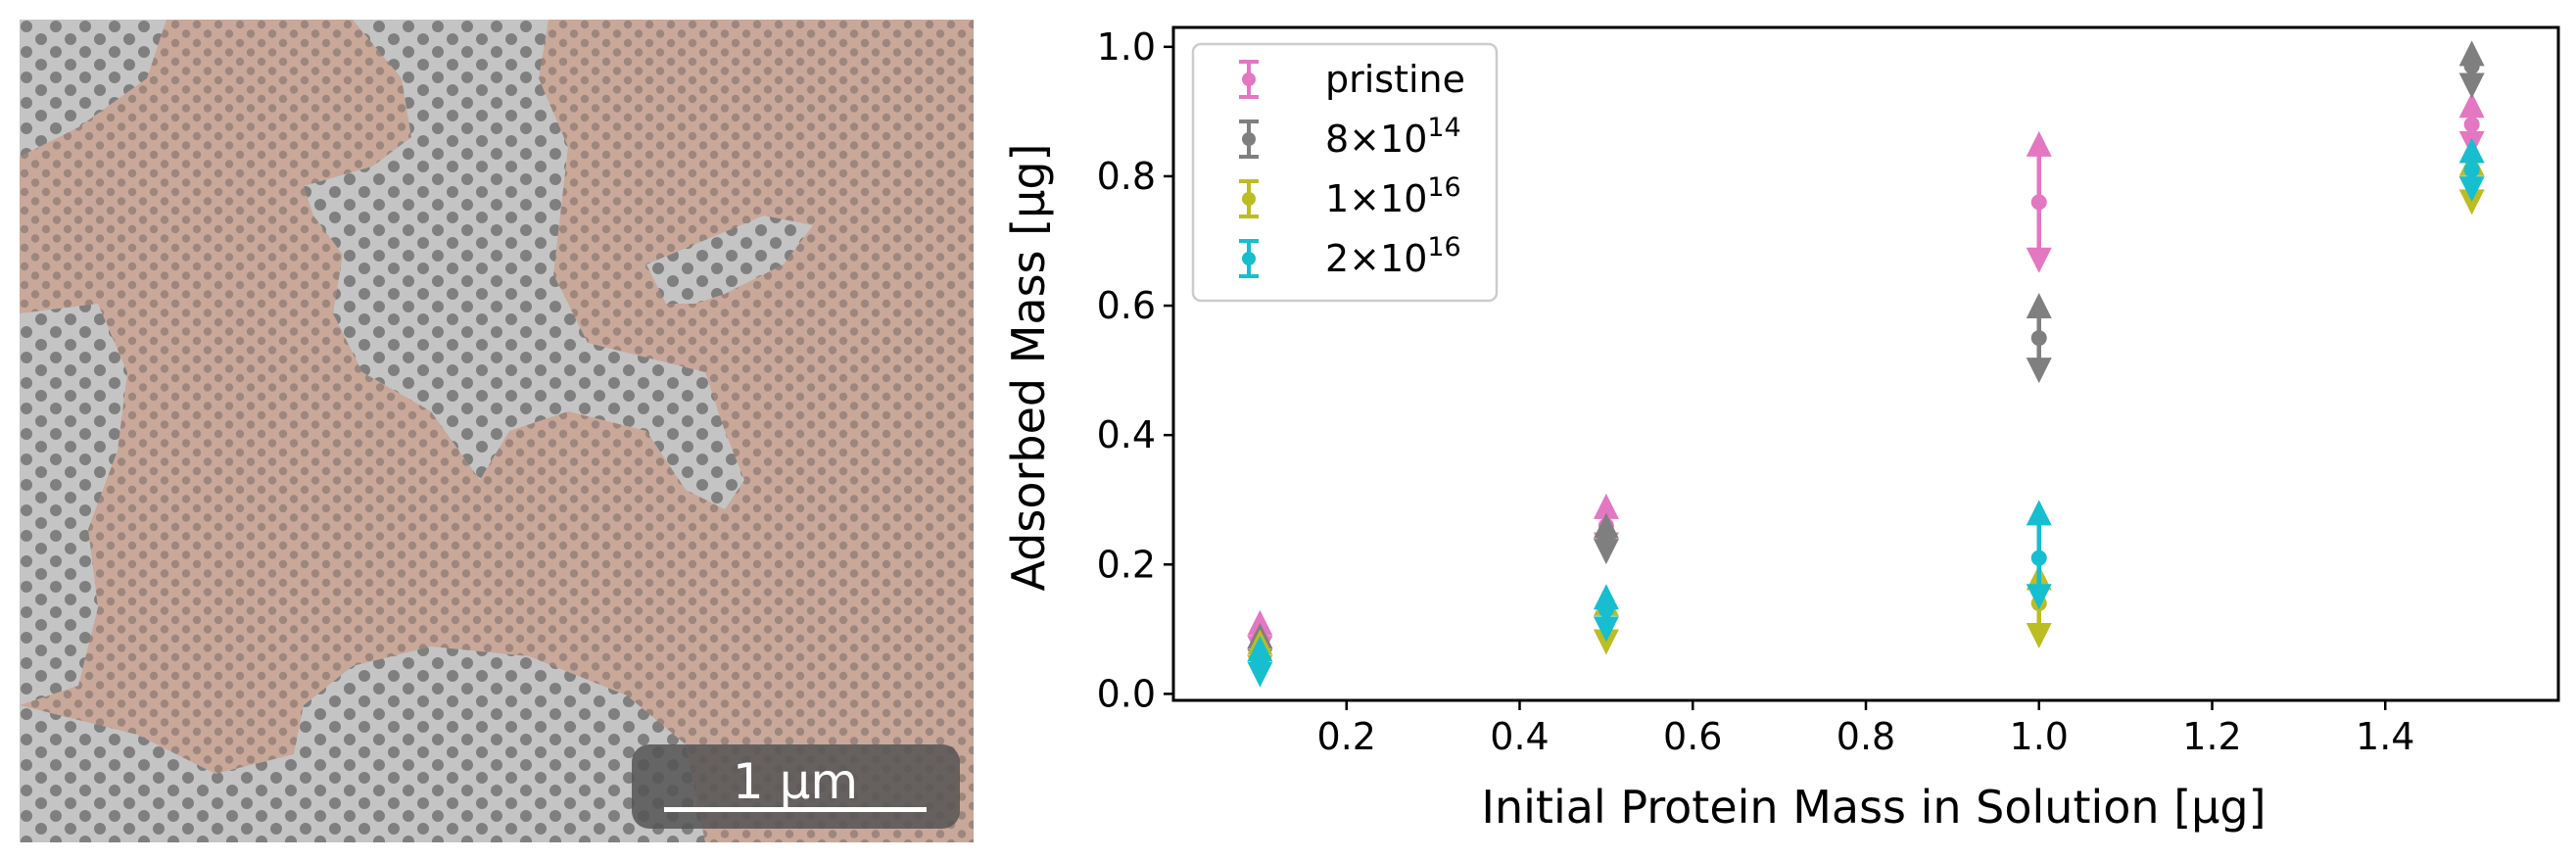 The image size is (2576, 861). Describe the element at coordinates (1126, 47) in the screenshot. I see `y-tick-label: 1.0` at that location.